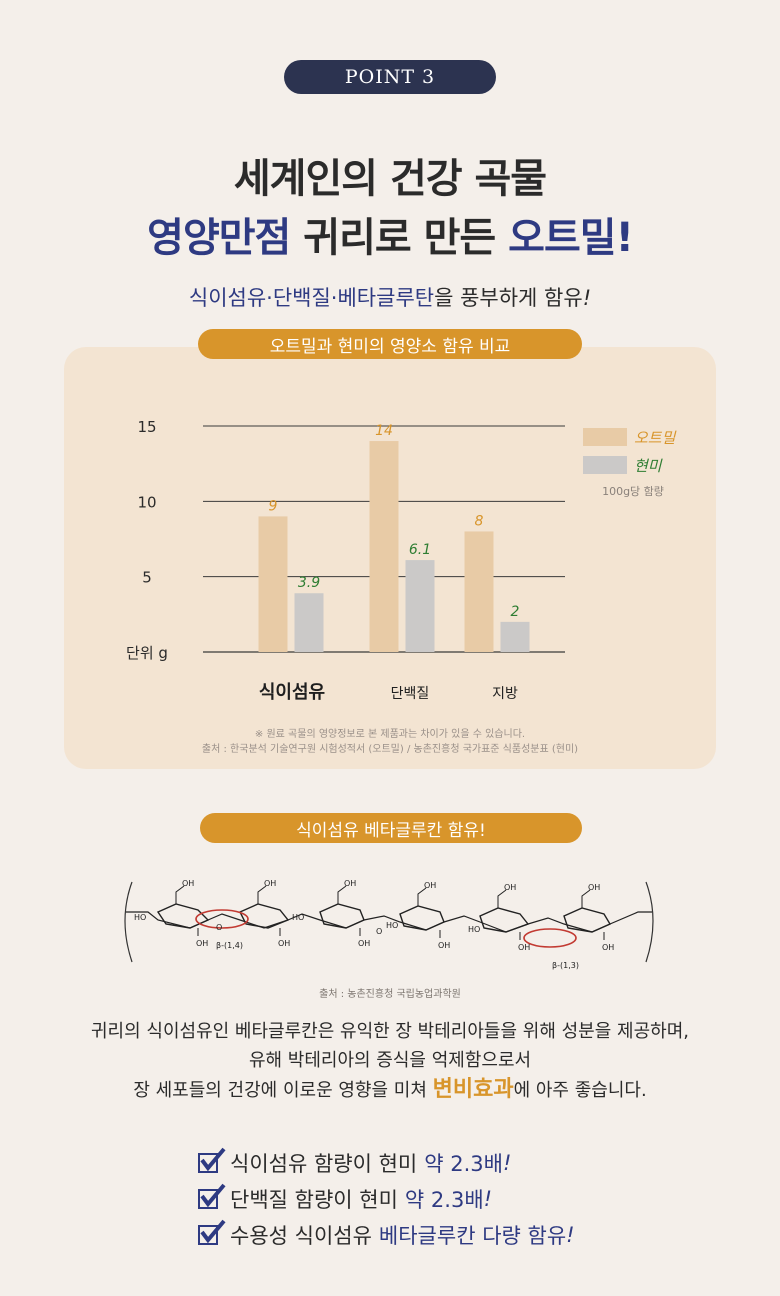  What do you see at coordinates (605, 437) in the screenshot?
I see `legend-swatch-oatmeal` at bounding box center [605, 437].